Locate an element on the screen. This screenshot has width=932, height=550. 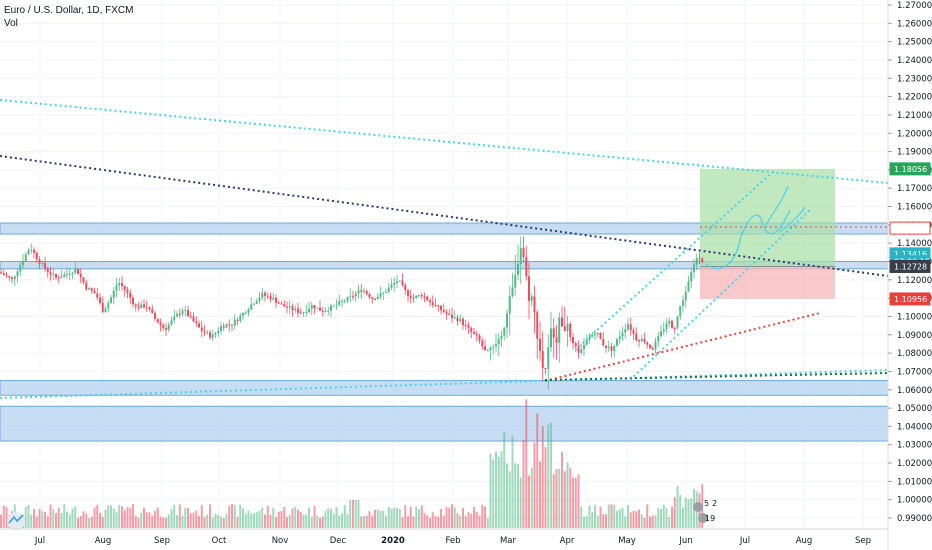
time-tick-label: Jul is located at coordinates (39, 541).